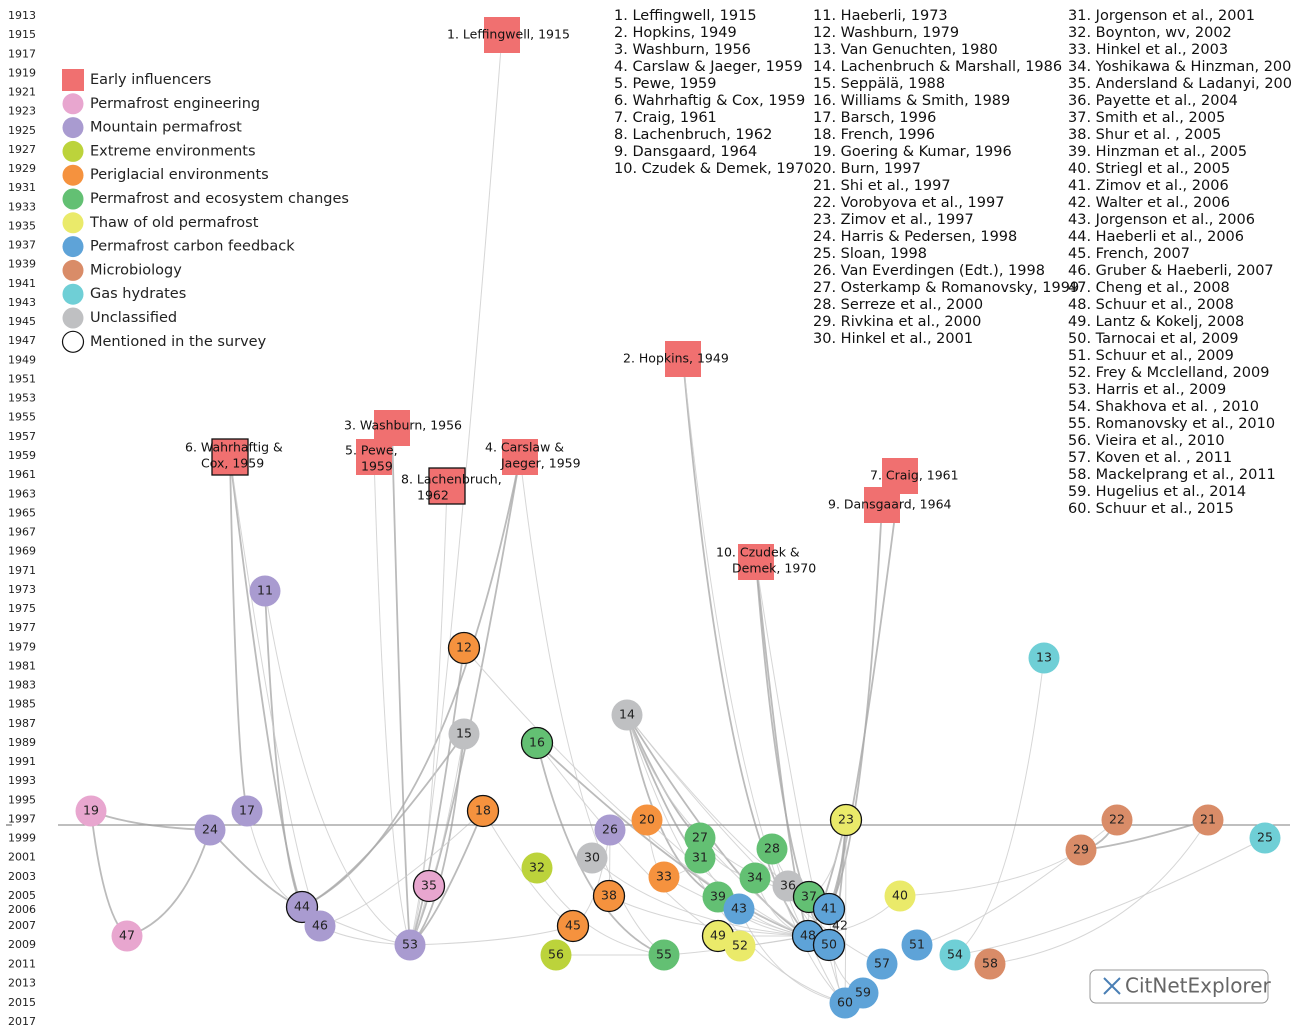 The image size is (1291, 1027). I want to click on year-label: 1951, so click(22, 378).